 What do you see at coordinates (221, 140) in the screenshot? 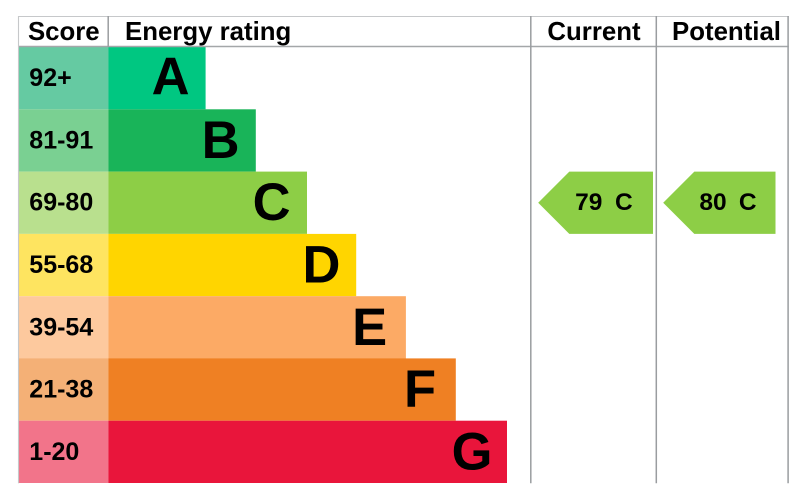
I see `svg-text: B` at bounding box center [221, 140].